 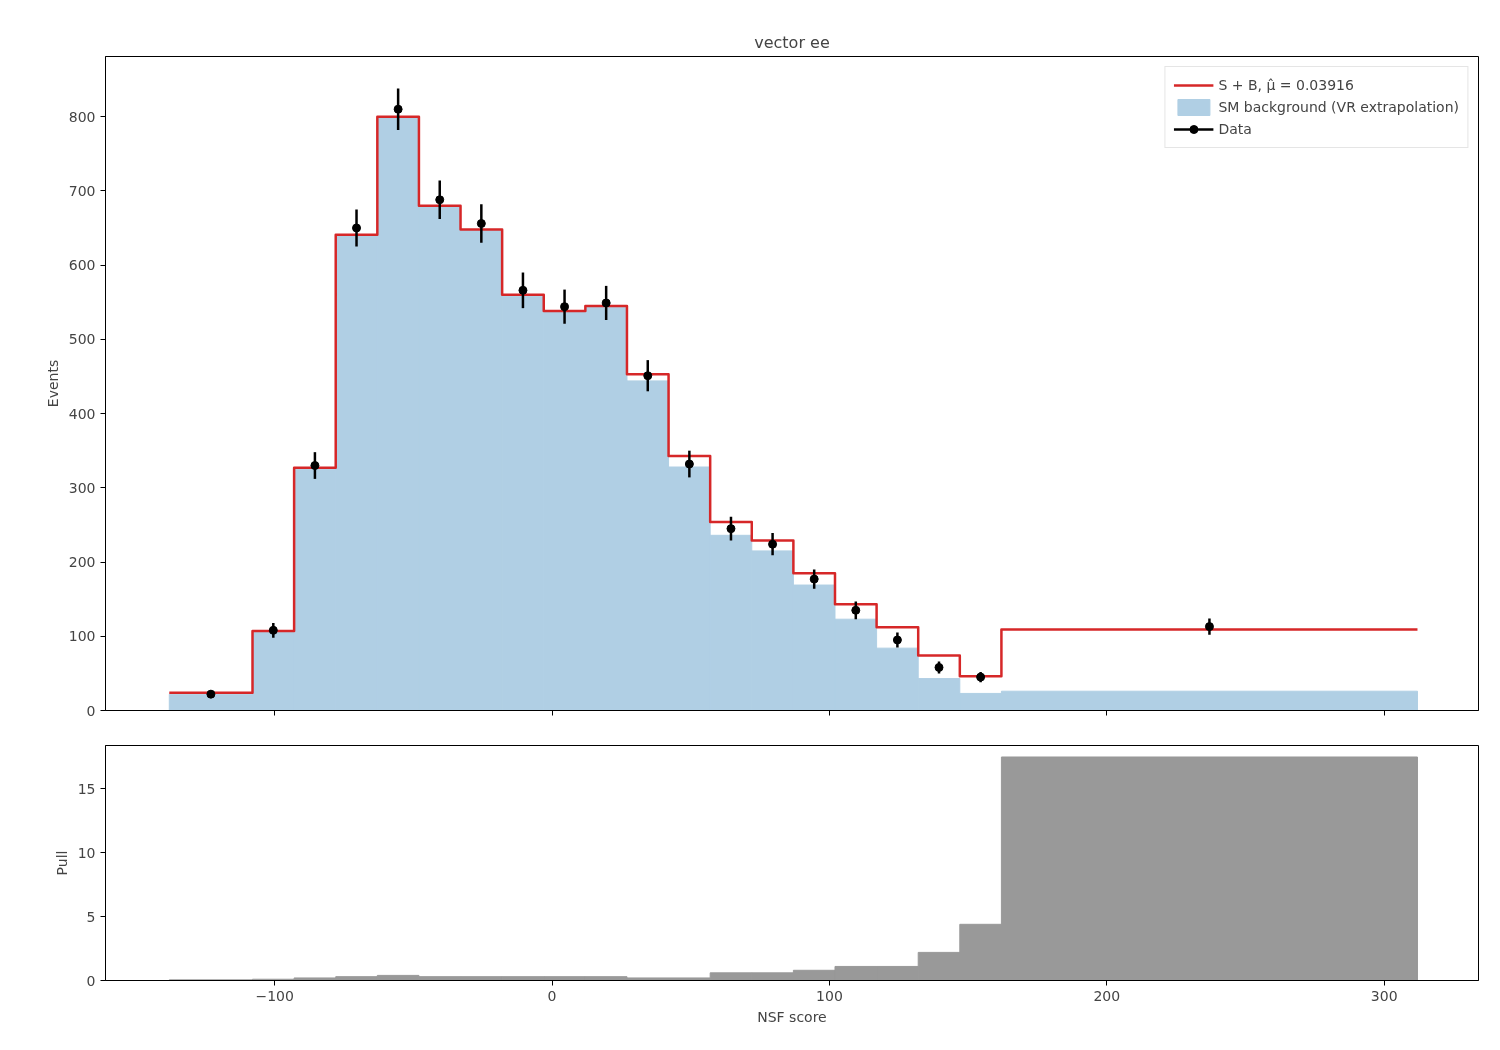 I want to click on y-axis-title: Pull, so click(x=61, y=863).